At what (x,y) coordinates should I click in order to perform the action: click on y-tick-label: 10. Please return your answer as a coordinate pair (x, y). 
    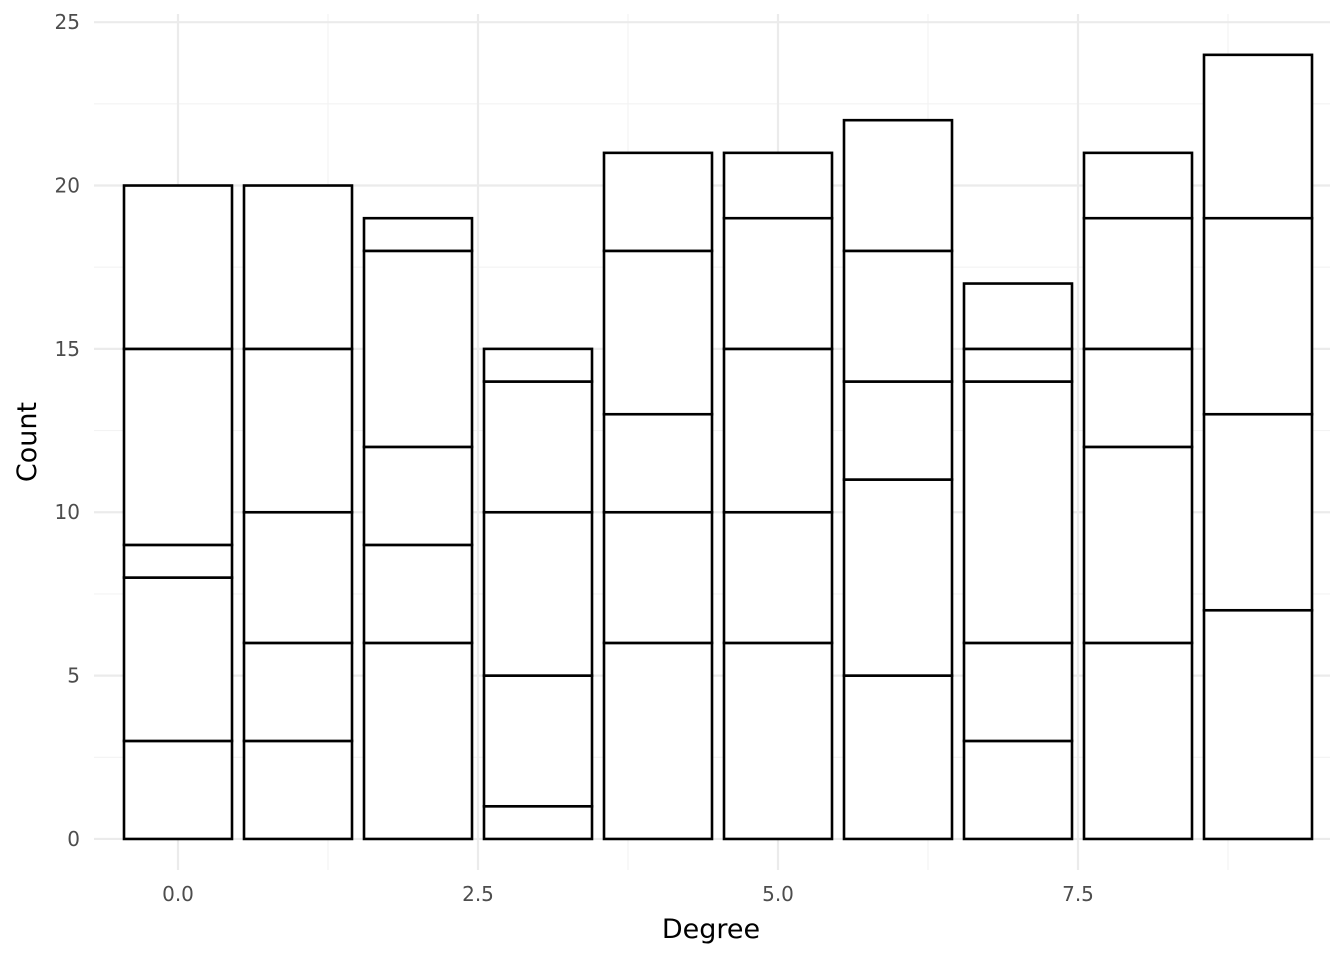
    Looking at the image, I should click on (67, 512).